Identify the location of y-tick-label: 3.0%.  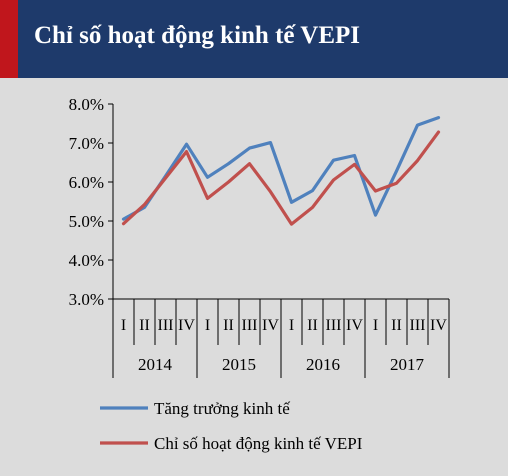
(86, 299).